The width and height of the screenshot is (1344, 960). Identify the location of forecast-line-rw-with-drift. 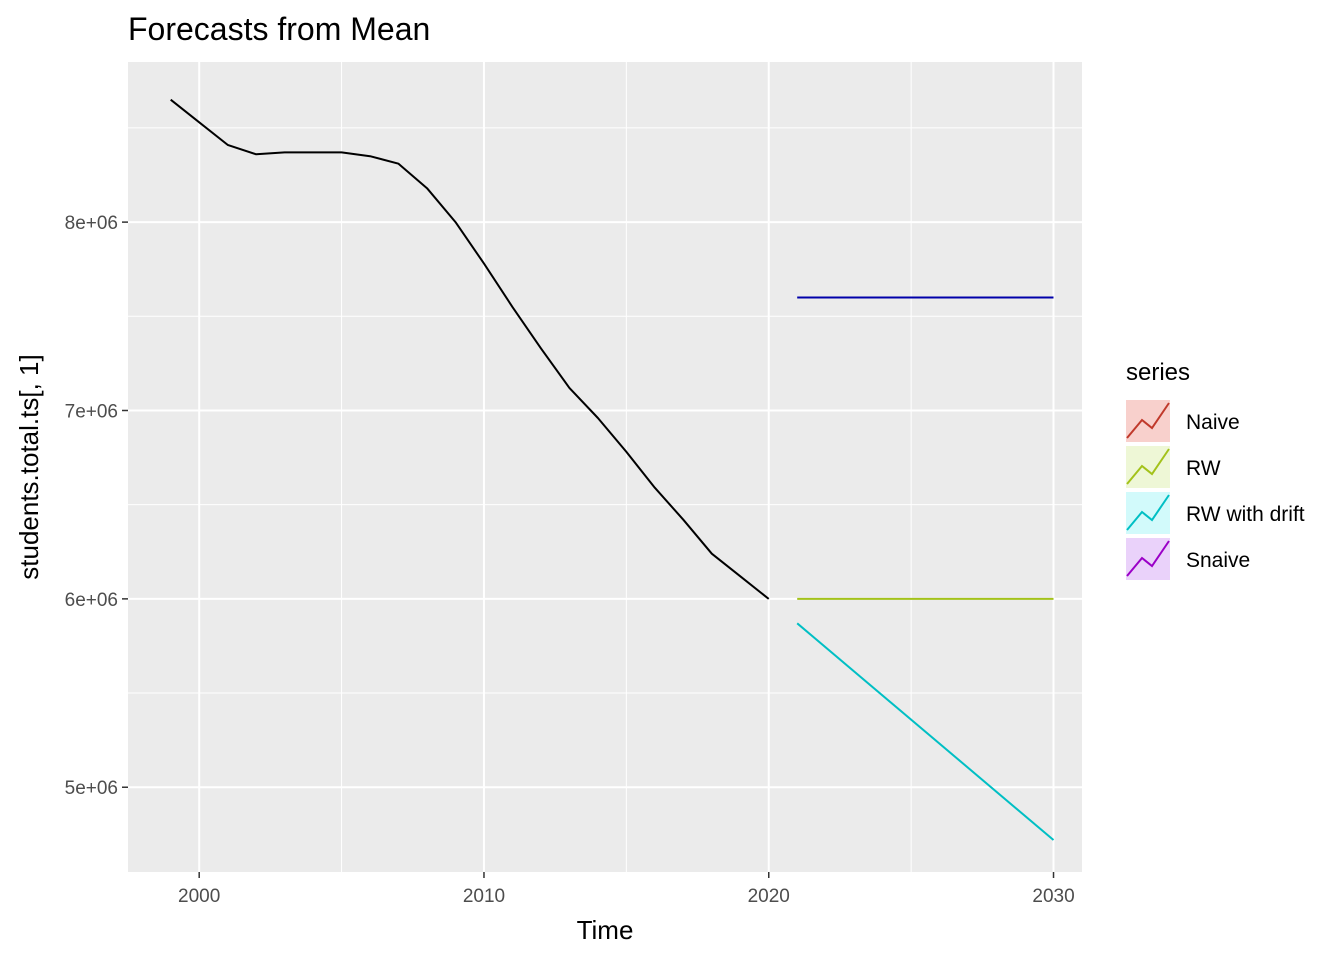
(925, 731).